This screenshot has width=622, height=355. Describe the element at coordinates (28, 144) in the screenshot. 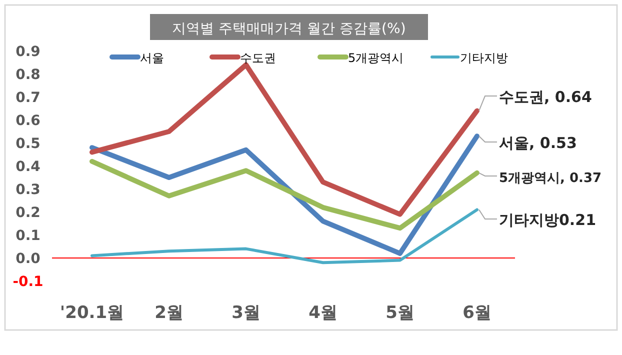

I see `y-tick-label: 0.5` at that location.